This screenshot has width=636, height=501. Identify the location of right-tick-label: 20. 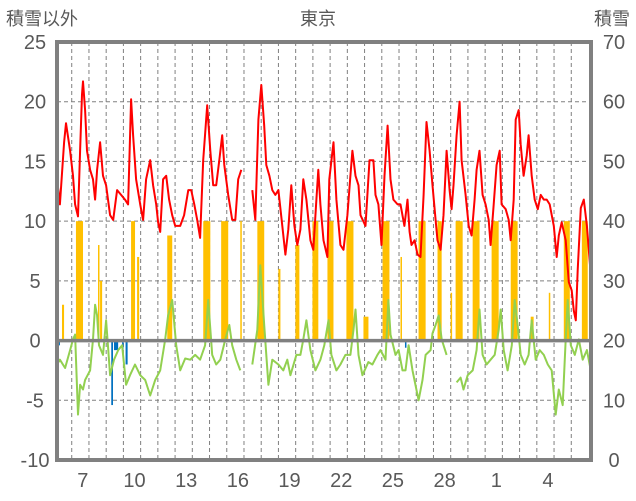
(614, 342).